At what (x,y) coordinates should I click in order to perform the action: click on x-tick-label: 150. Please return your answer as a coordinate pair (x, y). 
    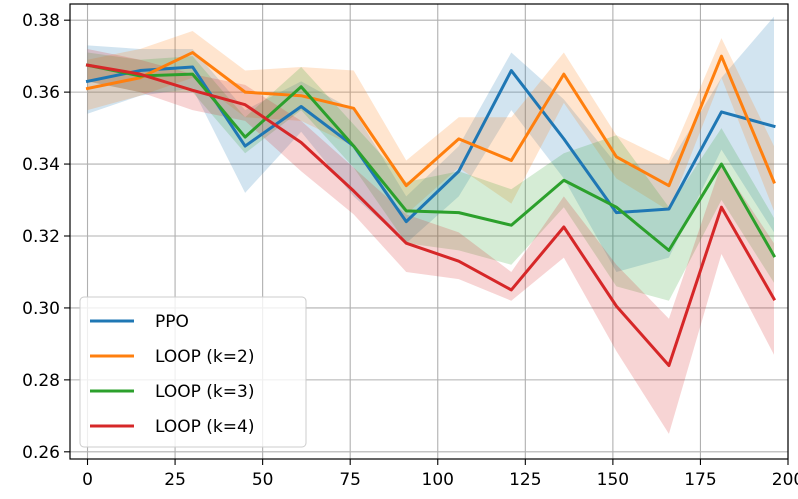
    Looking at the image, I should click on (613, 480).